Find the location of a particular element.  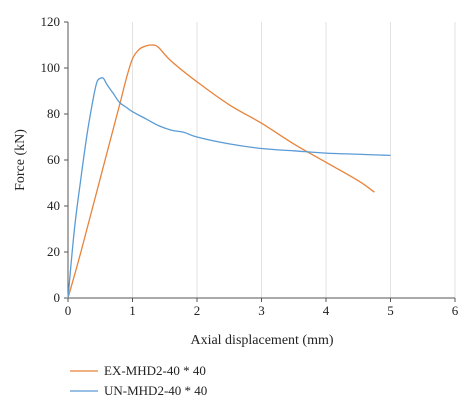

x-tick-label: 5 is located at coordinates (390, 310).